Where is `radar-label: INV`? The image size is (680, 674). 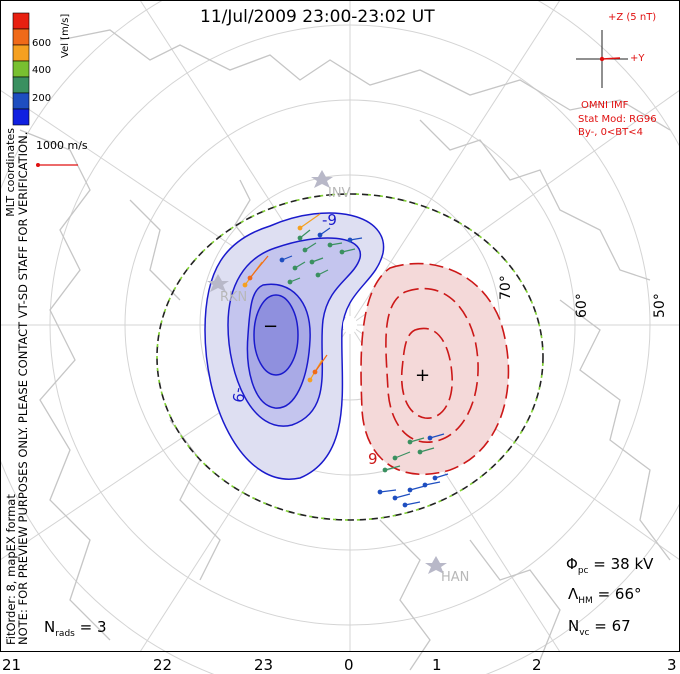
radar-label: INV is located at coordinates (339, 193).